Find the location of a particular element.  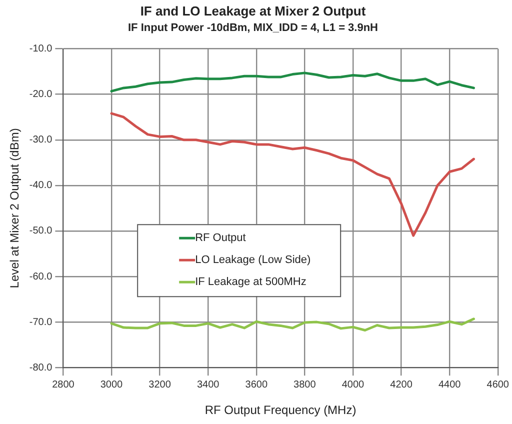

x-tick-label: 3400 is located at coordinates (208, 384).